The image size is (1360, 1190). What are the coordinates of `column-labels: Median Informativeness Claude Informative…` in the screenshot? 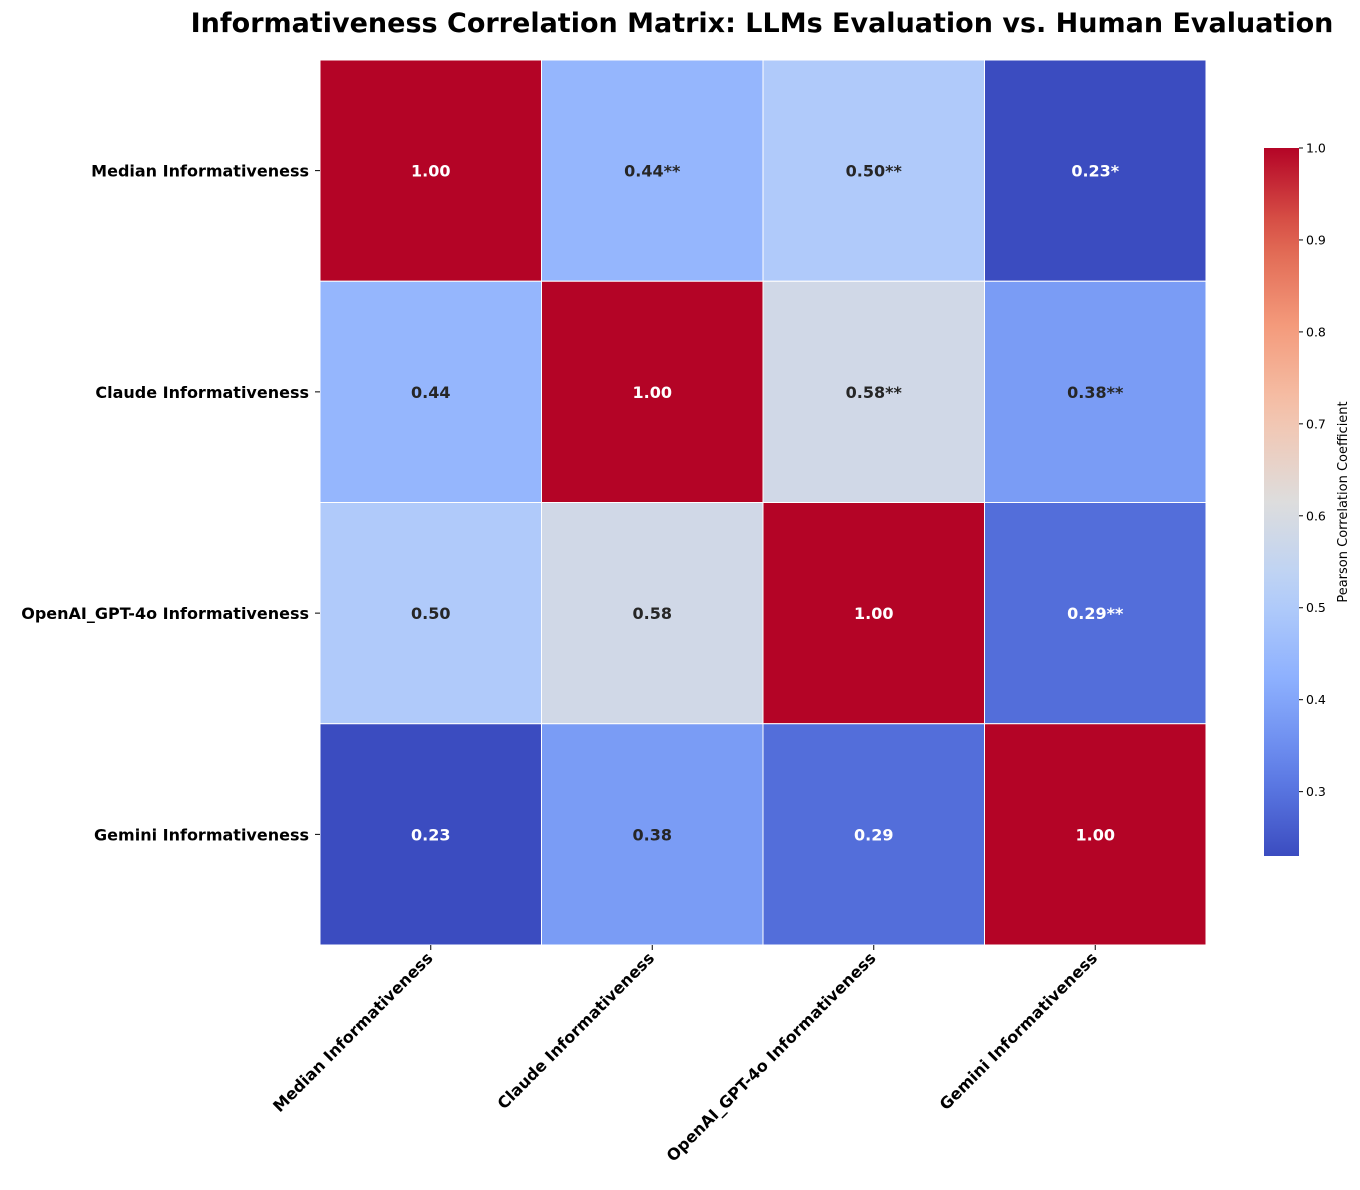 It's located at (685, 1055).